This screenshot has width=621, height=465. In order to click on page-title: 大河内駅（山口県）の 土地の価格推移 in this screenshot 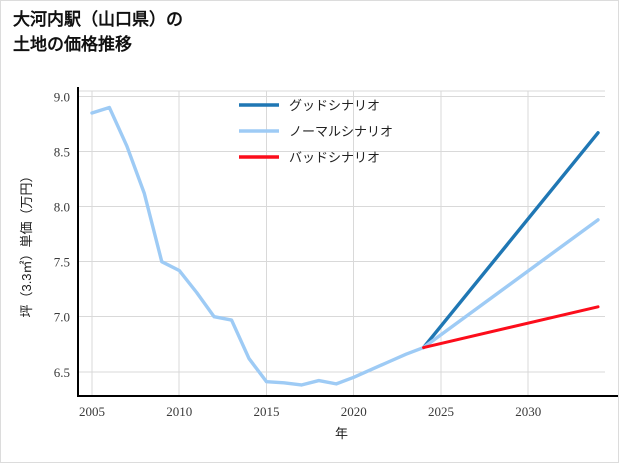, I will do `click(98, 32)`.